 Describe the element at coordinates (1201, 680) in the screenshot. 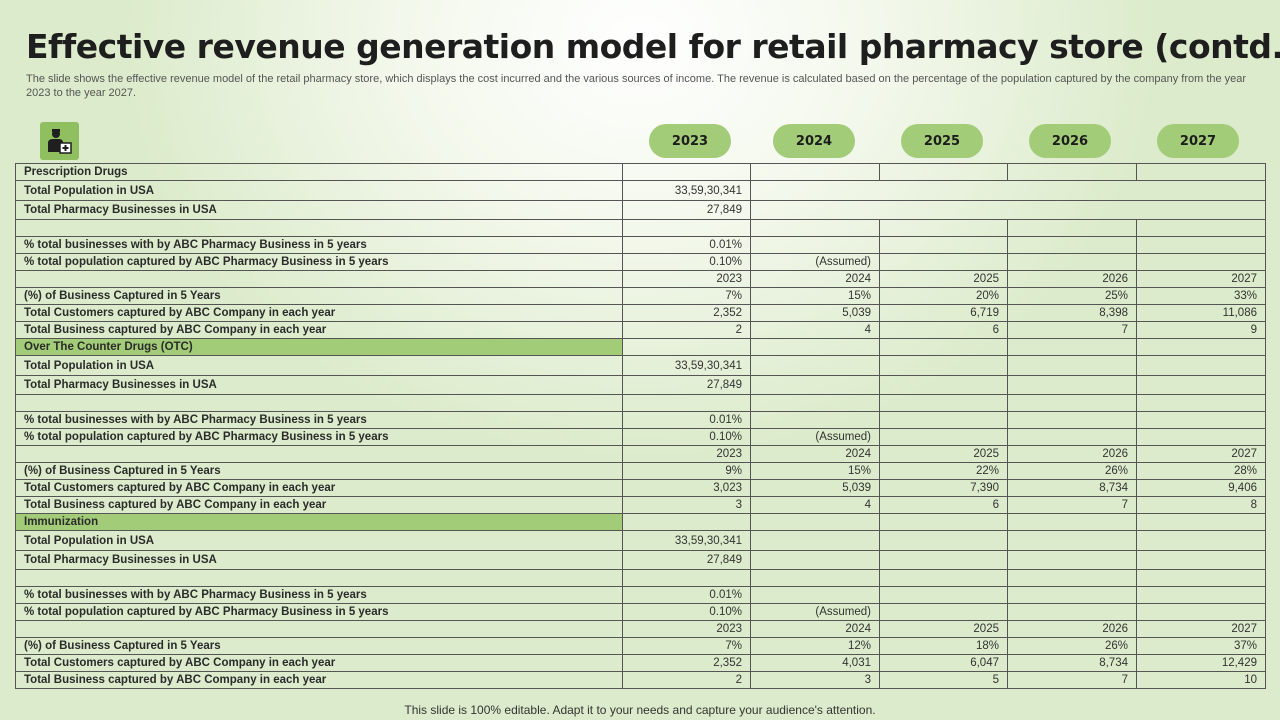

I see `business-cell: 10` at that location.